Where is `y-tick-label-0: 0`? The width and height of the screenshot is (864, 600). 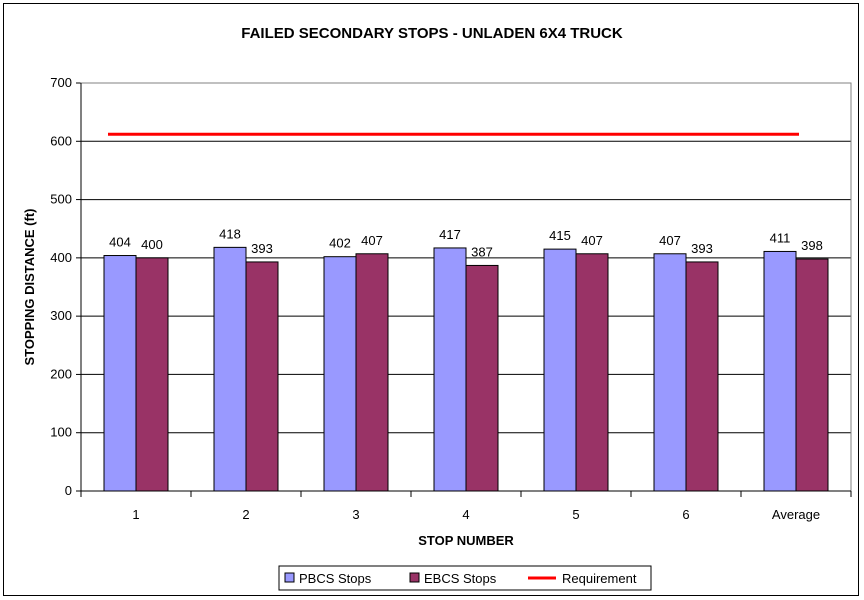 y-tick-label-0: 0 is located at coordinates (68, 490).